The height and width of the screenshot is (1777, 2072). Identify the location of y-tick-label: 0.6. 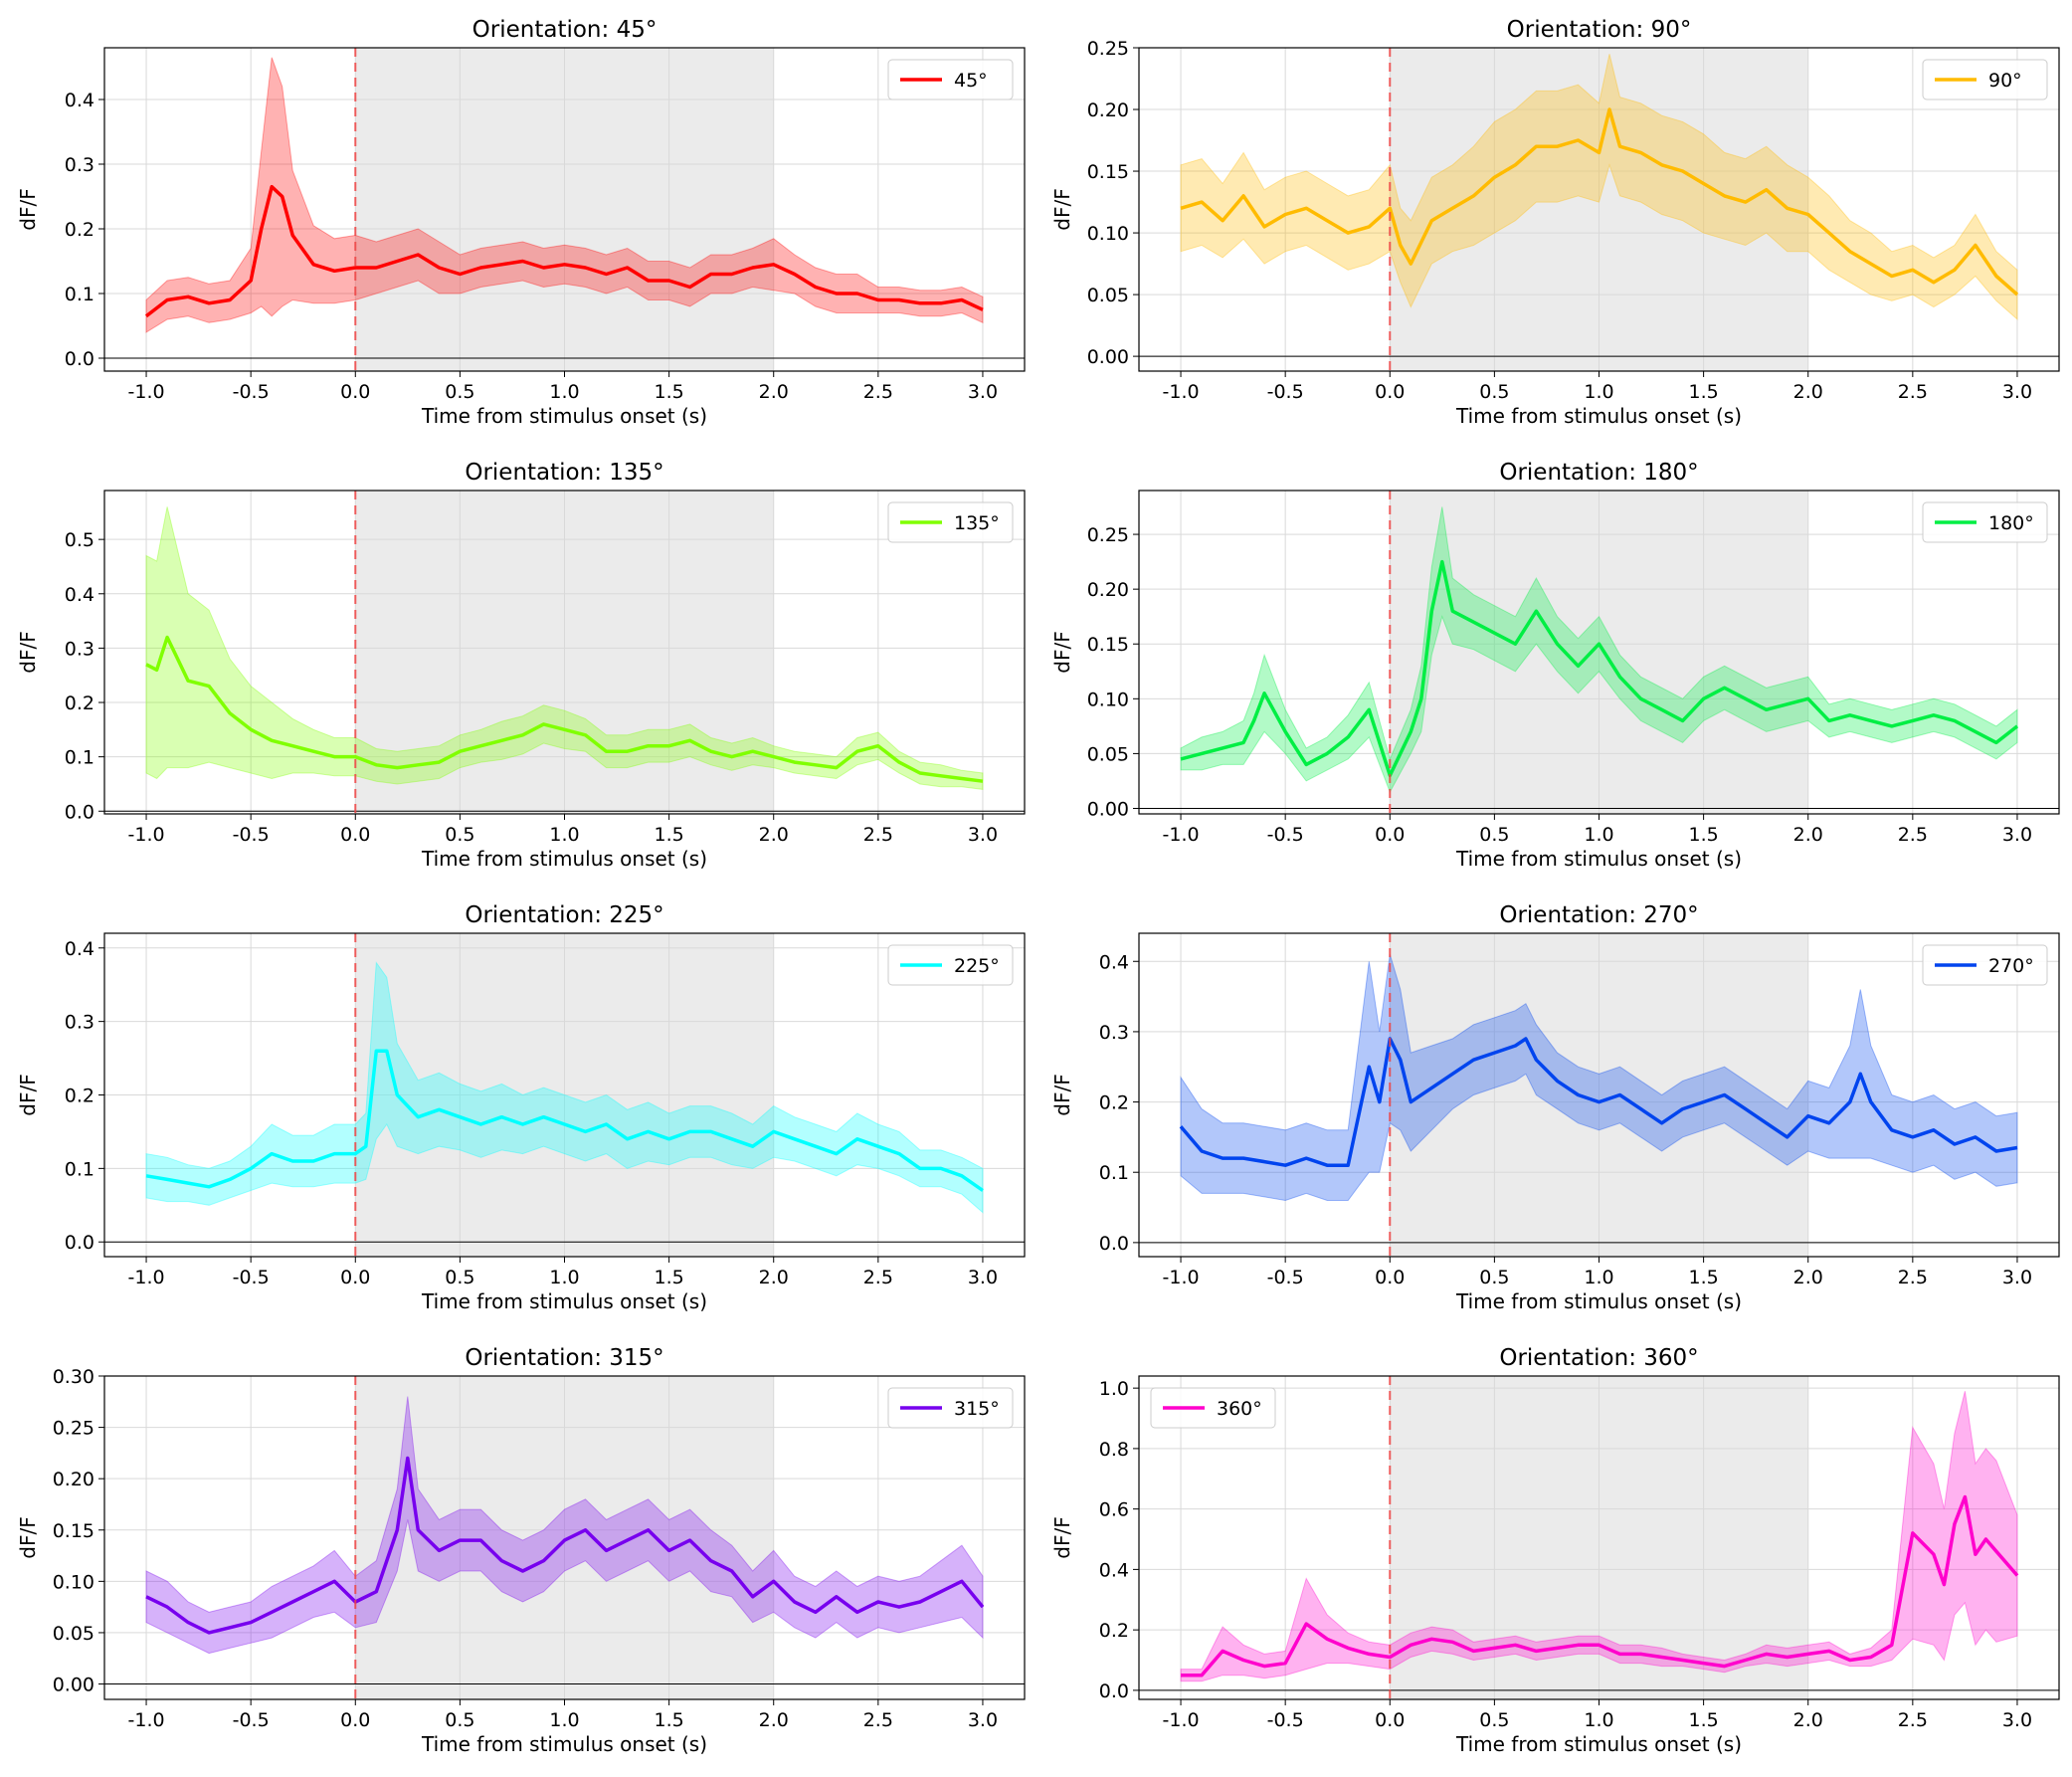
(1114, 1510).